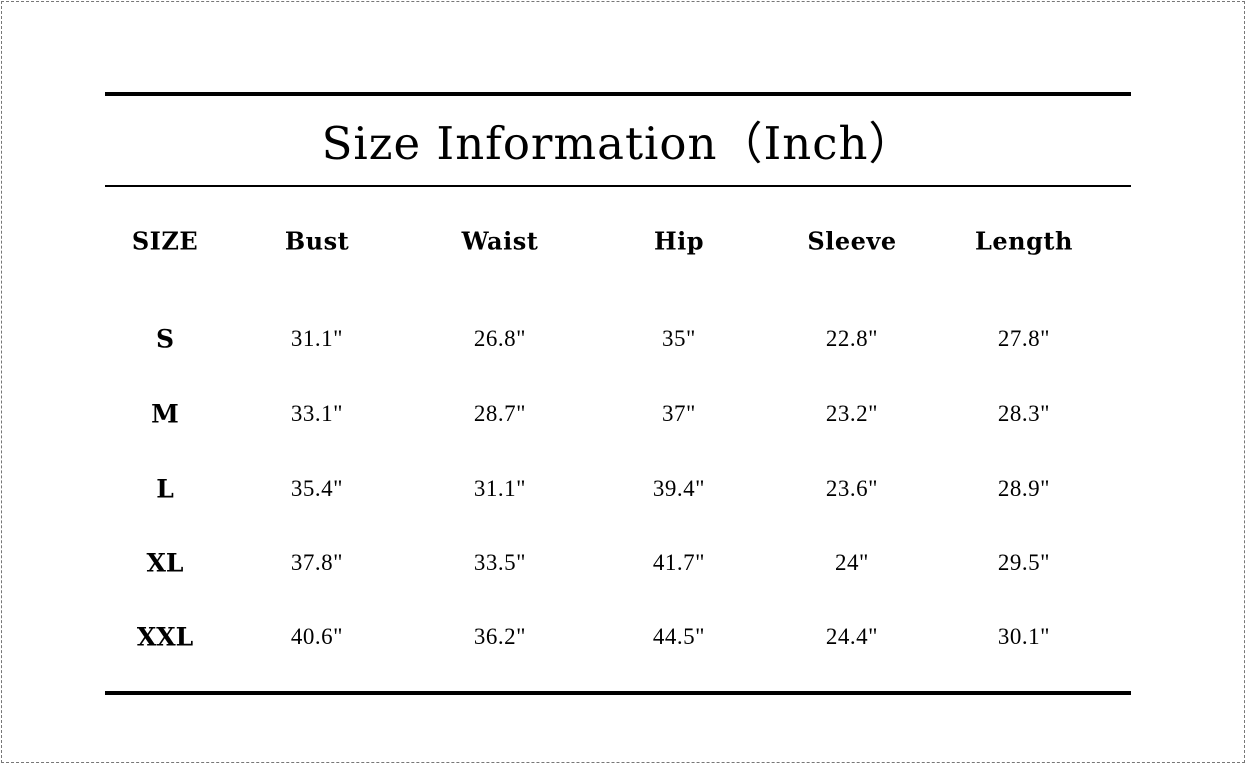  What do you see at coordinates (679, 636) in the screenshot?
I see `measurement-cell: 44.5"` at bounding box center [679, 636].